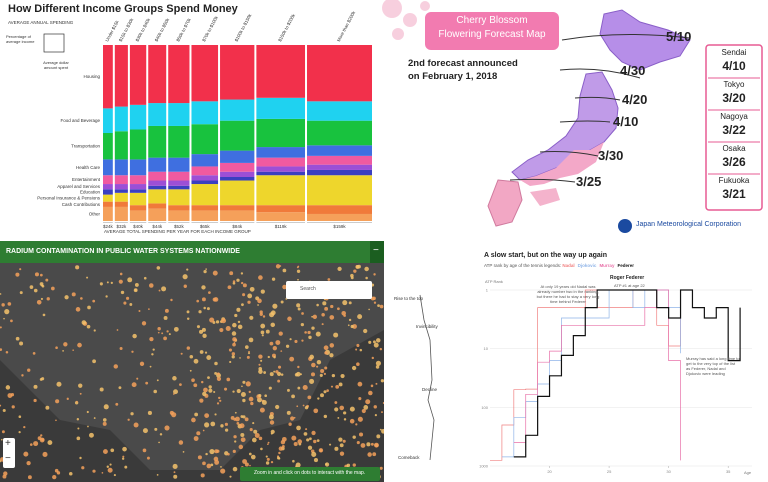  What do you see at coordinates (734, 116) in the screenshot?
I see `city-name: Nagoya` at bounding box center [734, 116].